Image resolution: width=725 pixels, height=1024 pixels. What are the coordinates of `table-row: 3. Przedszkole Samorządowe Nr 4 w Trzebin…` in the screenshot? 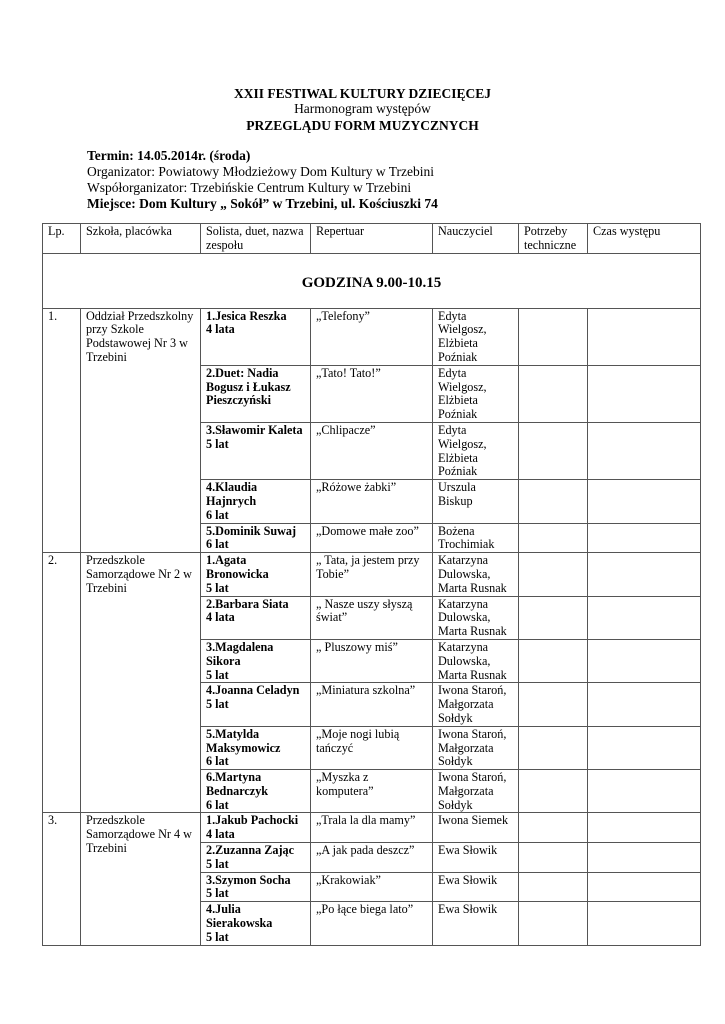 It's located at (371, 879).